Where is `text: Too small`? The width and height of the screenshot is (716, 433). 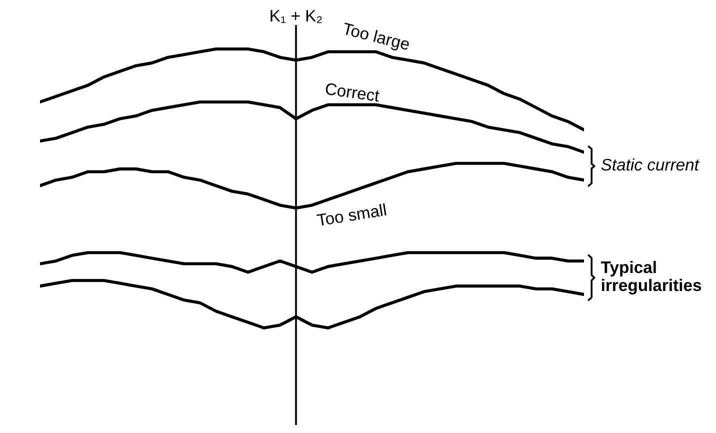 text: Too small is located at coordinates (351, 214).